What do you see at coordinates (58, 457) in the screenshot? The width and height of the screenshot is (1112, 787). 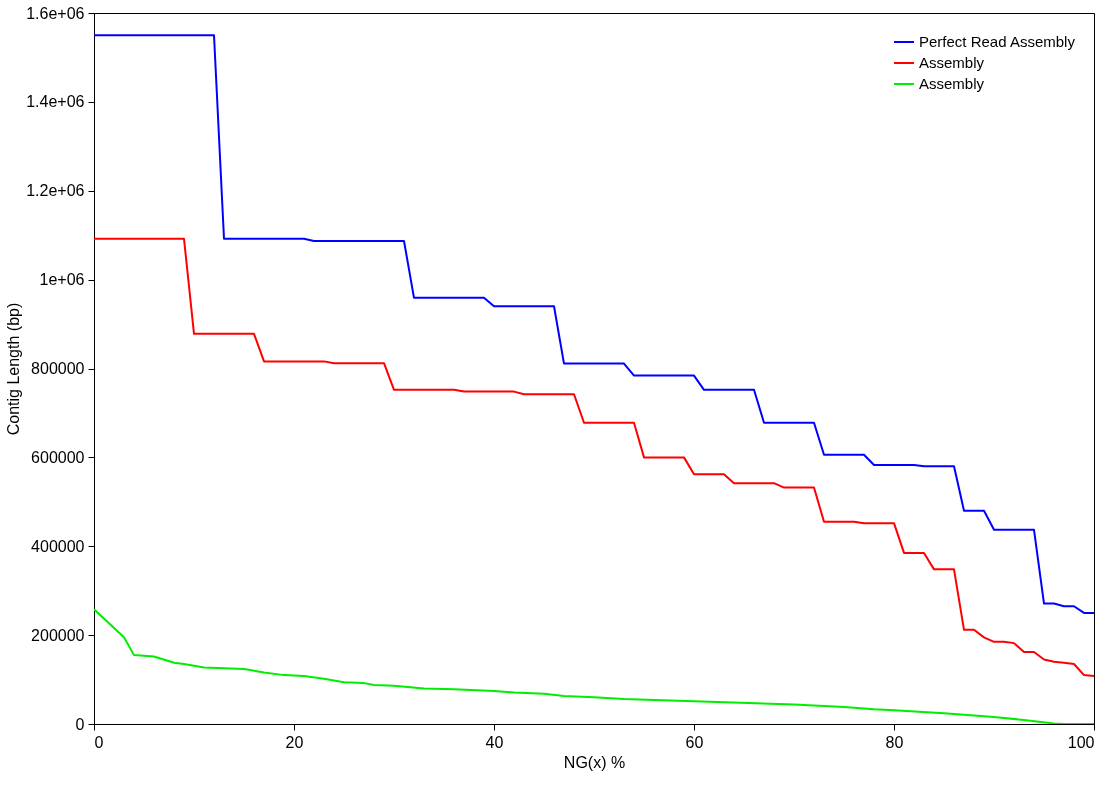 I see `y-tick-label: 600000` at bounding box center [58, 457].